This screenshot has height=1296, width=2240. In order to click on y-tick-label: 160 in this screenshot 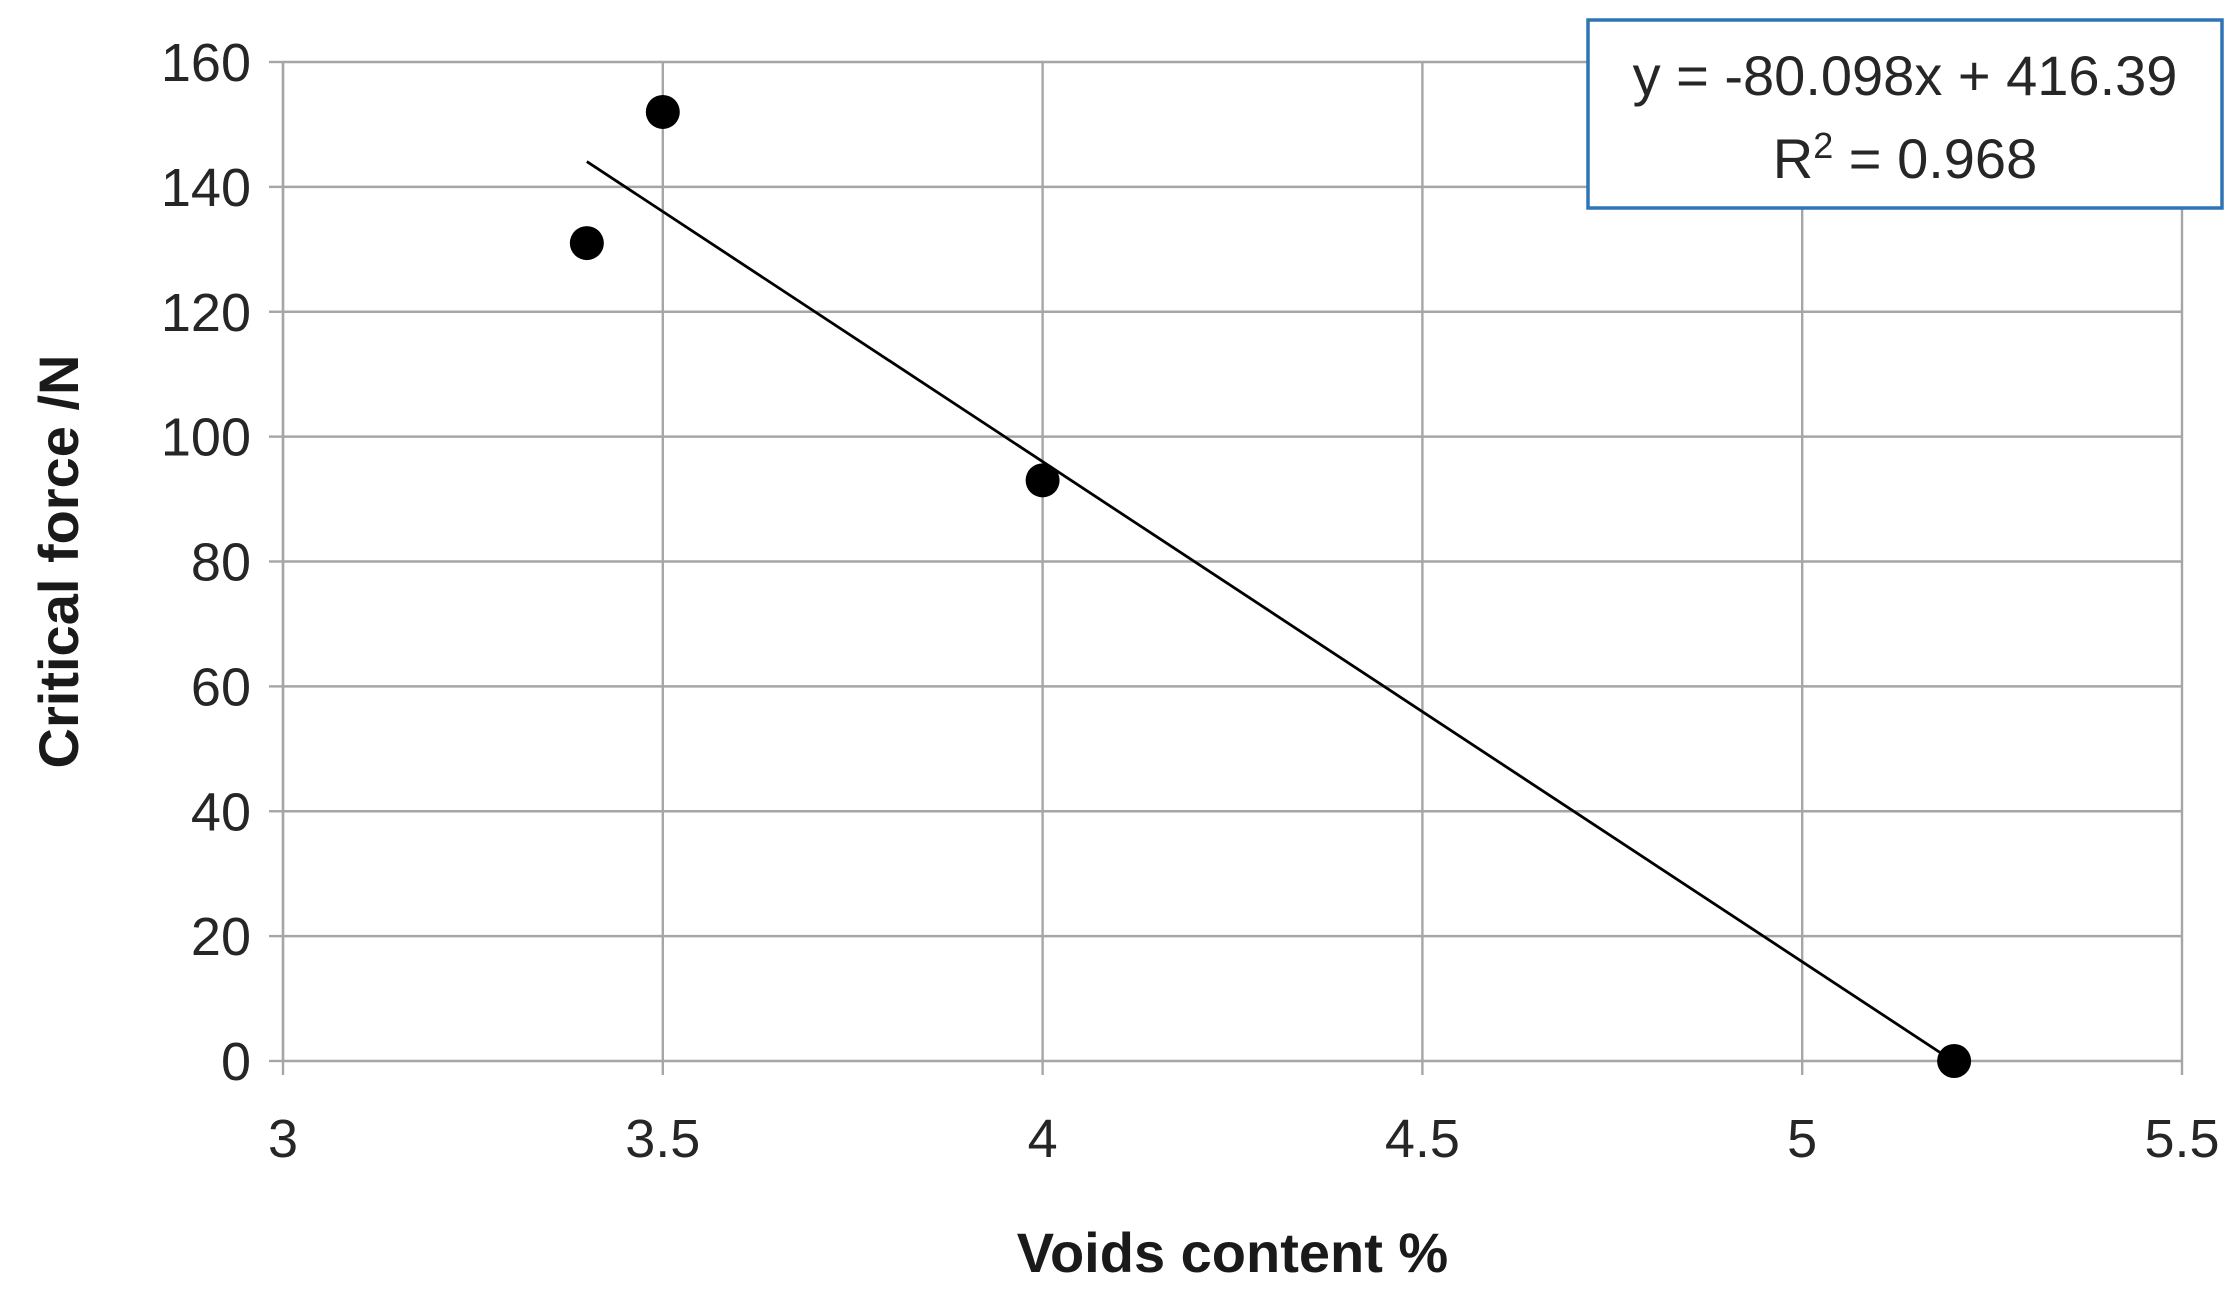, I will do `click(206, 63)`.